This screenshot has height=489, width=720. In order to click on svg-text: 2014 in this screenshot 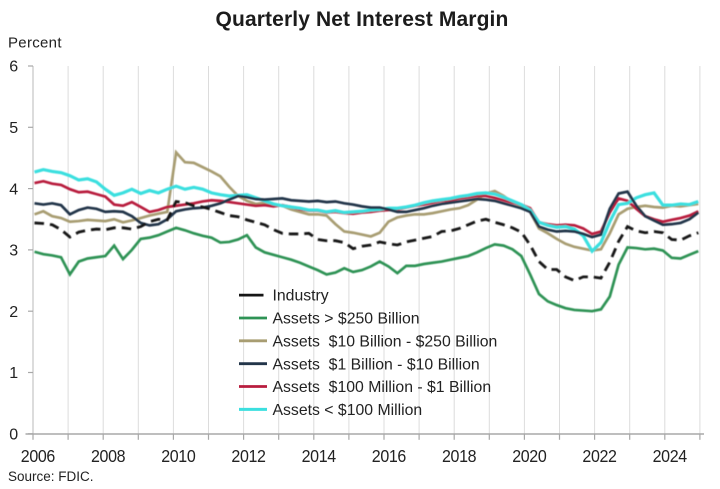, I will do `click(319, 456)`.